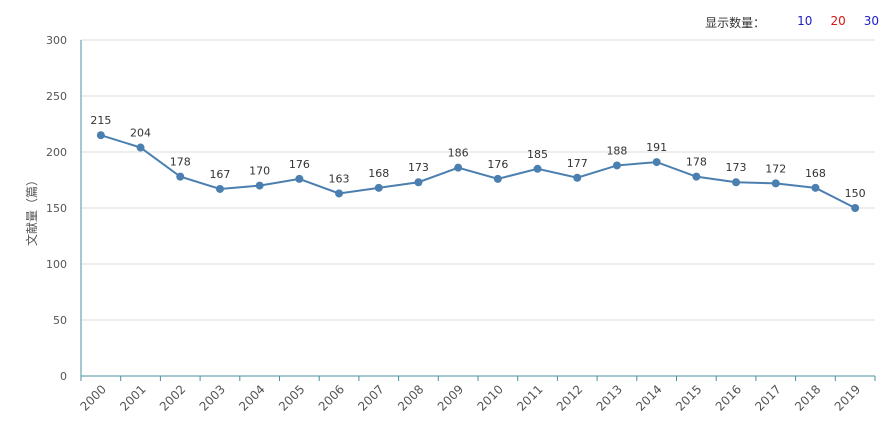 Image resolution: width=893 pixels, height=446 pixels. Describe the element at coordinates (56, 96) in the screenshot. I see `y-tick-label: 250` at that location.